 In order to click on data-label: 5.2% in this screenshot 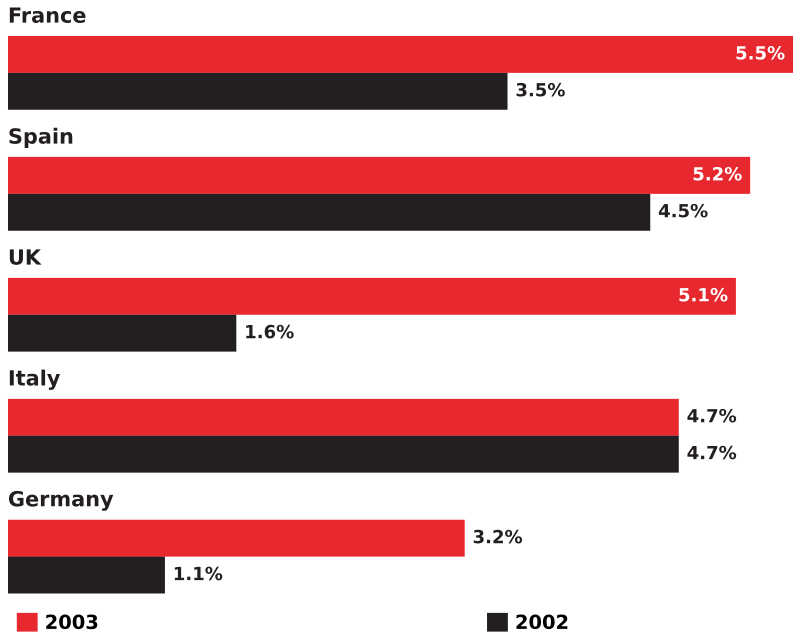, I will do `click(718, 173)`.